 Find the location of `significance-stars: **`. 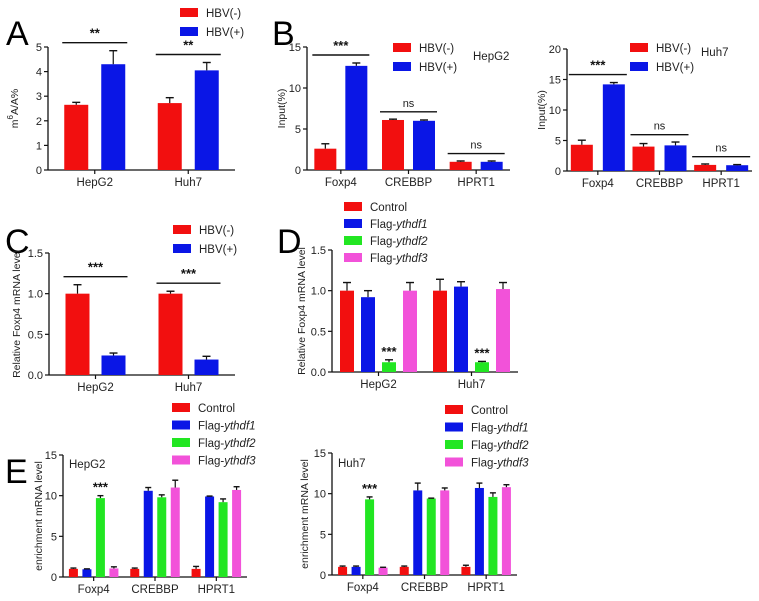

significance-stars: ** is located at coordinates (95, 33).